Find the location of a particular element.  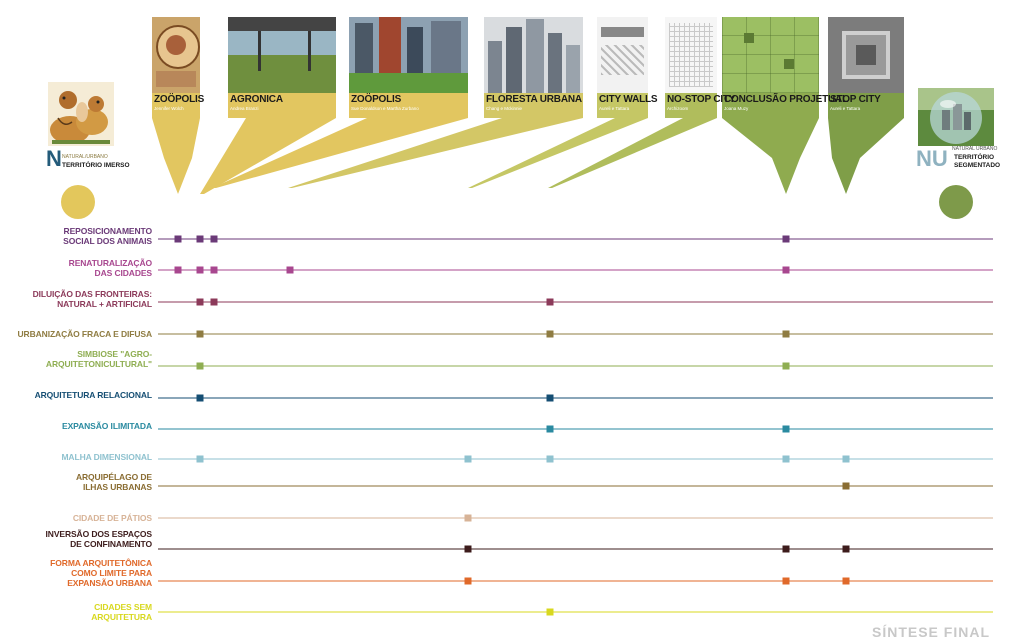

project-label-5: CITY WALLS Aureli e Tattara is located at coordinates (628, 103).